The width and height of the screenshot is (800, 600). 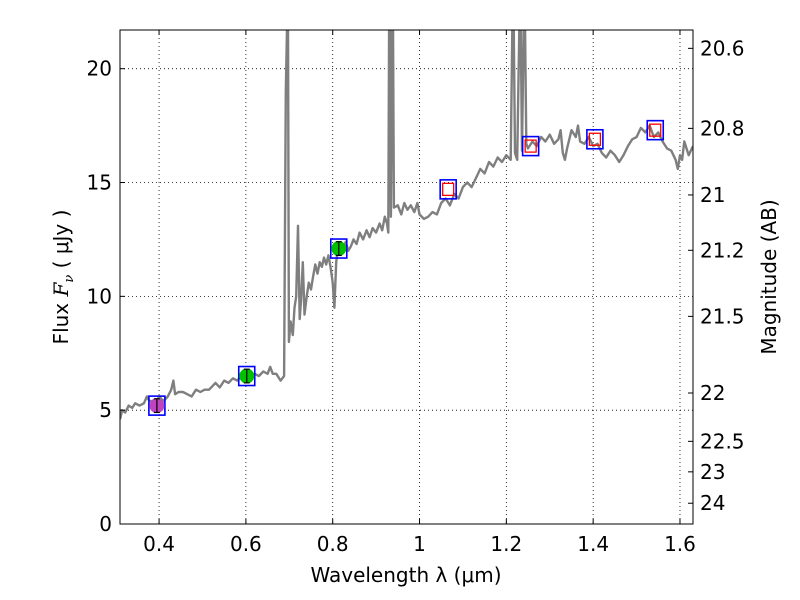 I want to click on x-tick-label: 1, so click(x=419, y=544).